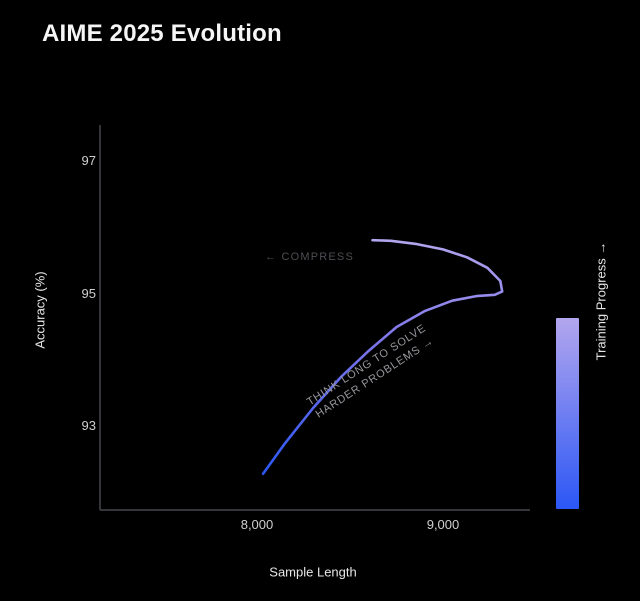 Image resolution: width=640 pixels, height=601 pixels. Describe the element at coordinates (88, 160) in the screenshot. I see `y-tick-label-97: 97` at that location.